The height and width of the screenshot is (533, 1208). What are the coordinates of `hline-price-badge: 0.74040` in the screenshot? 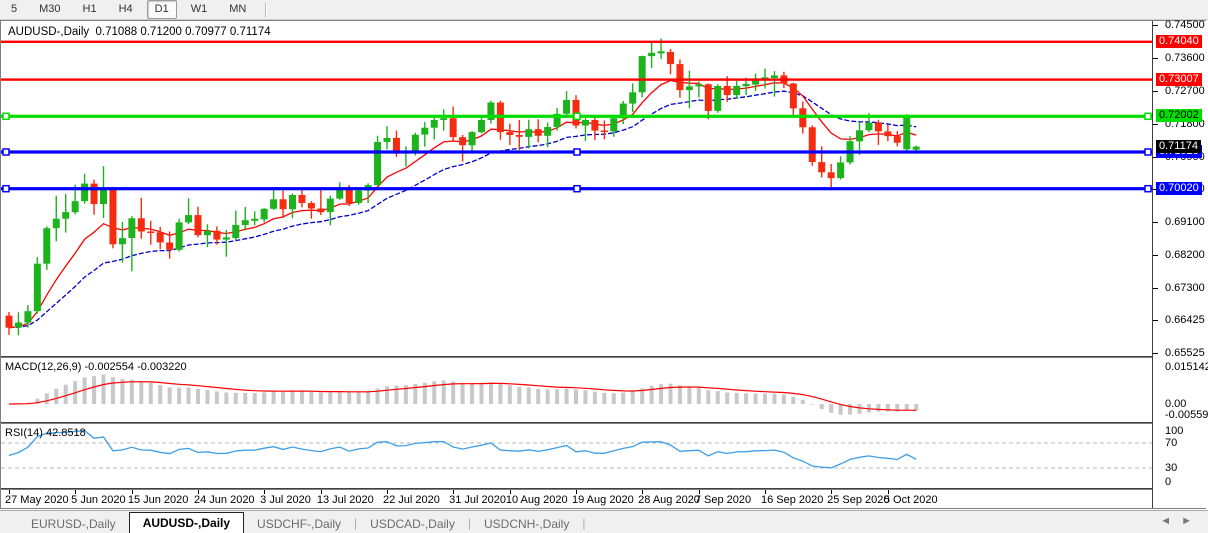 It's located at (1179, 41).